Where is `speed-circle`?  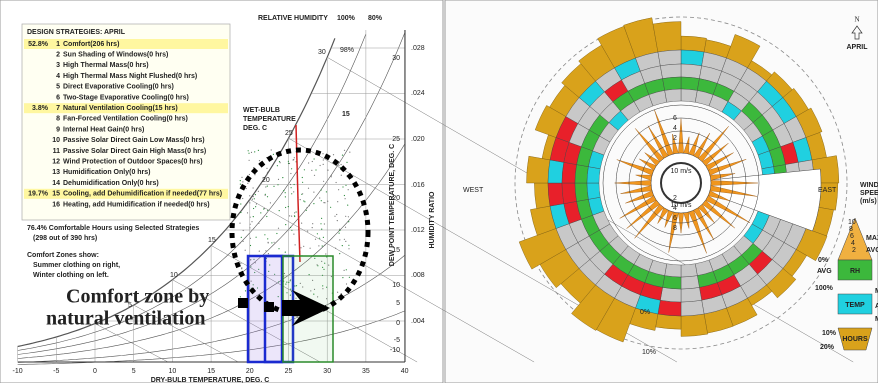
speed-circle is located at coordinates (681, 183).